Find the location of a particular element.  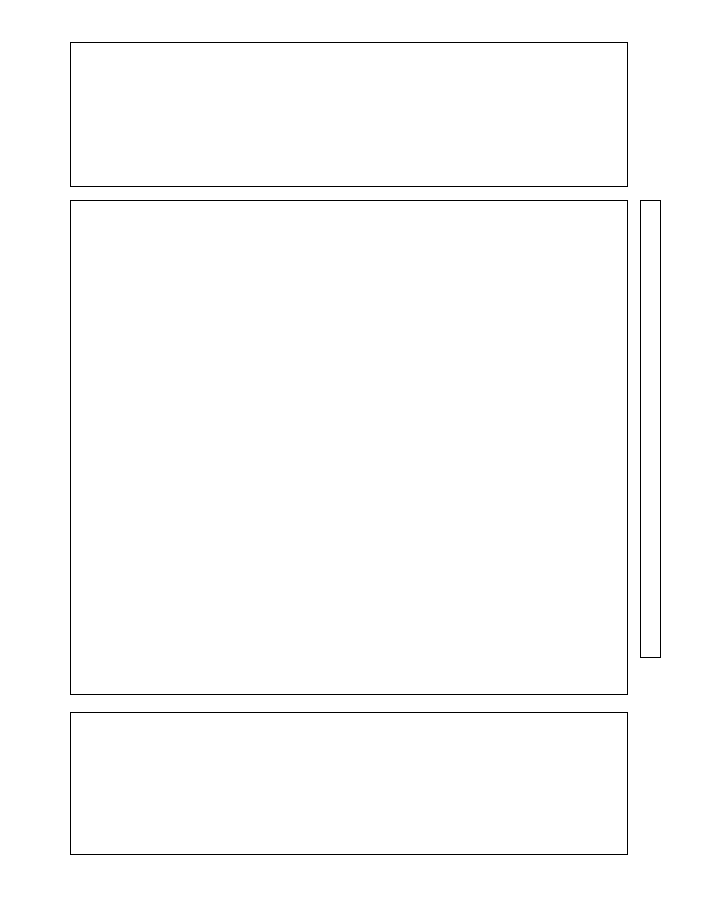

wind-axes is located at coordinates (349, 114).